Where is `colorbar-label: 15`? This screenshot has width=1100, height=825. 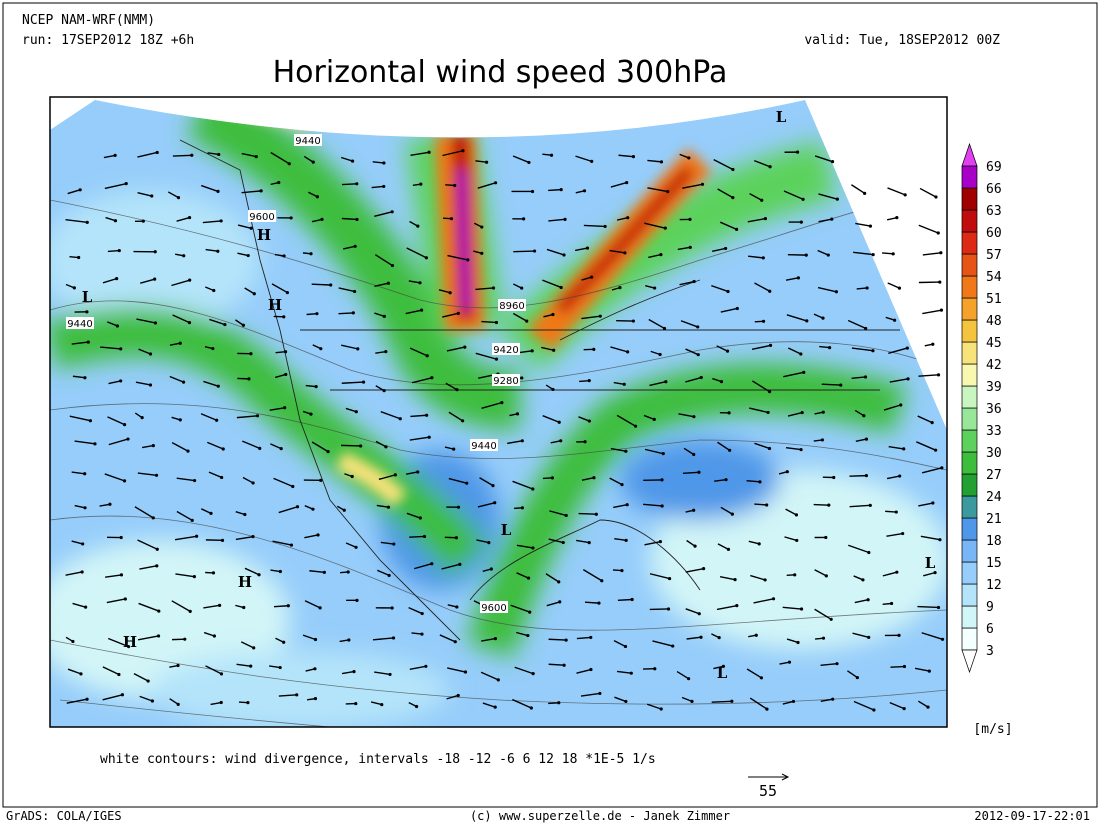 colorbar-label: 15 is located at coordinates (994, 563).